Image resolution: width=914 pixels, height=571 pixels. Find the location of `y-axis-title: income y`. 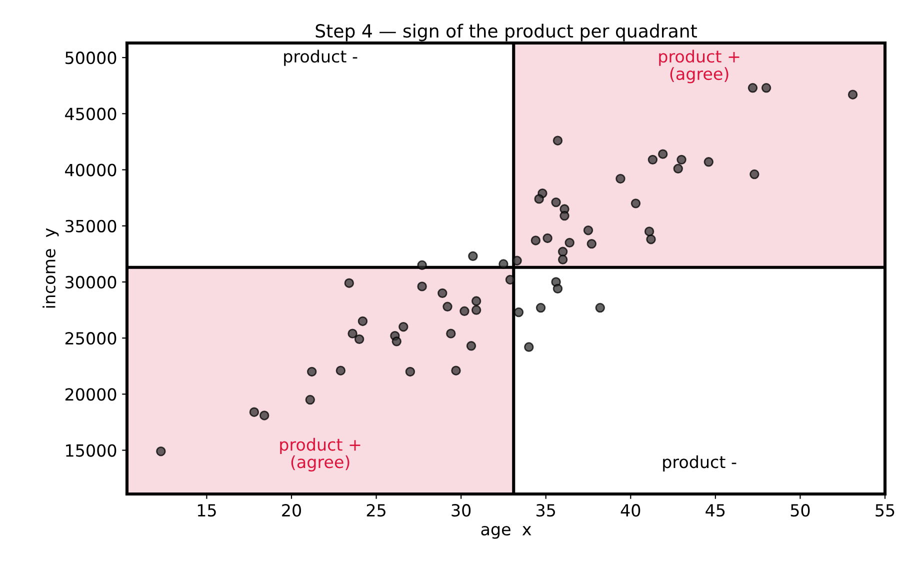

y-axis-title: income y is located at coordinates (50, 268).